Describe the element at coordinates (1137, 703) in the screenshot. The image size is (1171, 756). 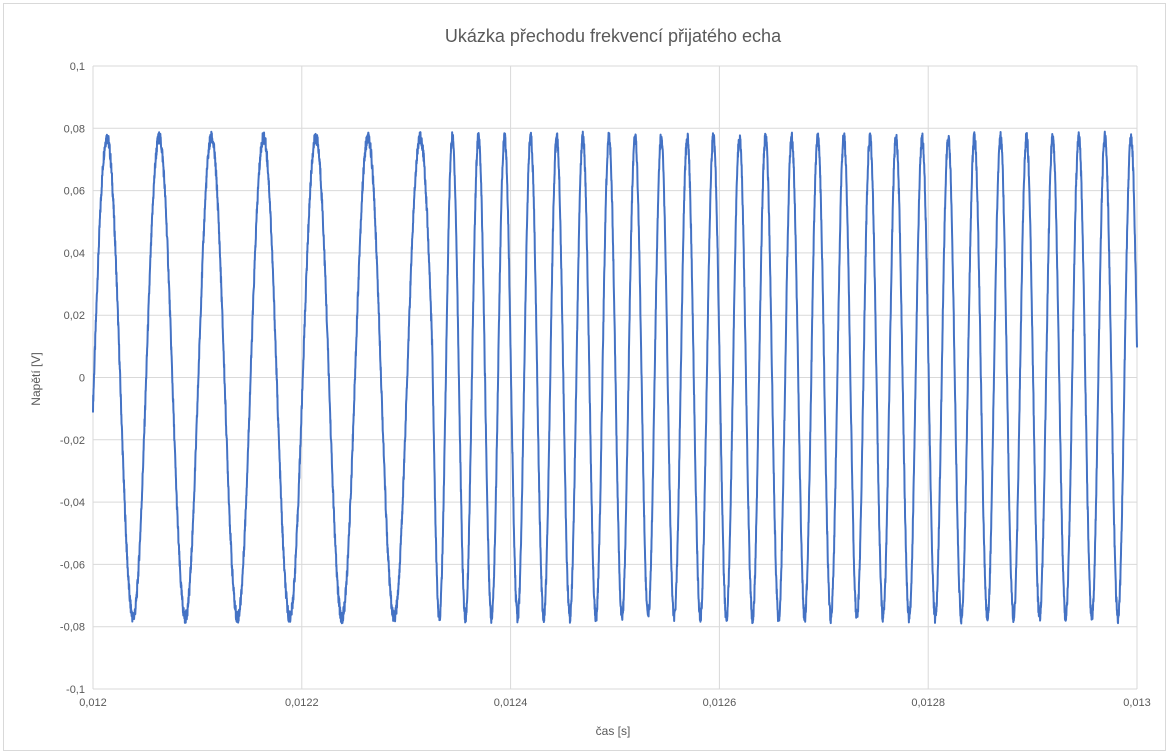
I see `x-tick-label: 0,013` at that location.